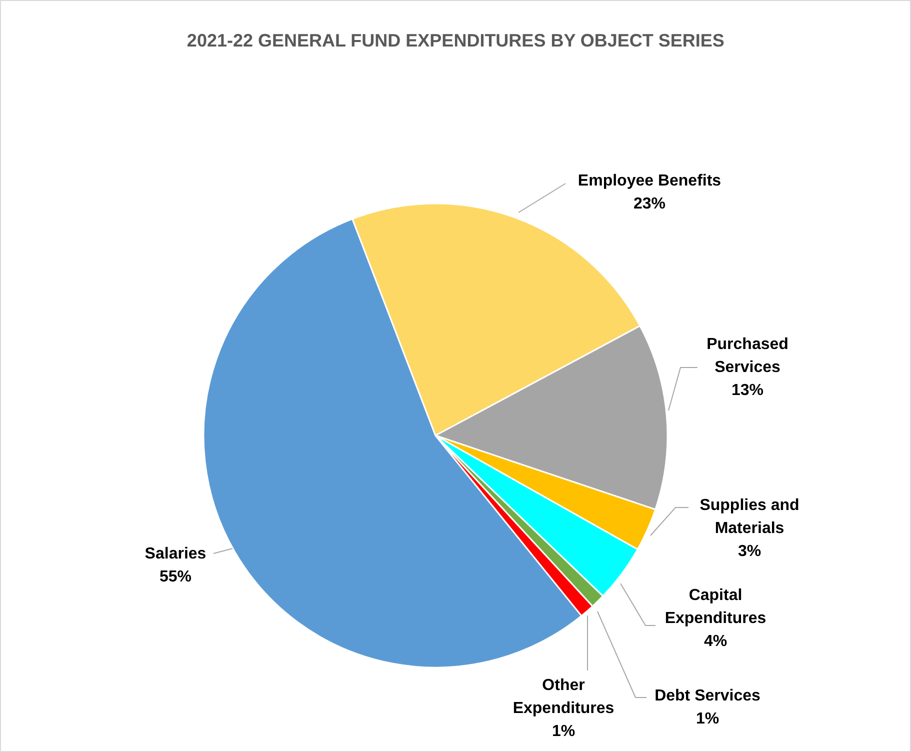  I want to click on data-label: 4%, so click(716, 641).